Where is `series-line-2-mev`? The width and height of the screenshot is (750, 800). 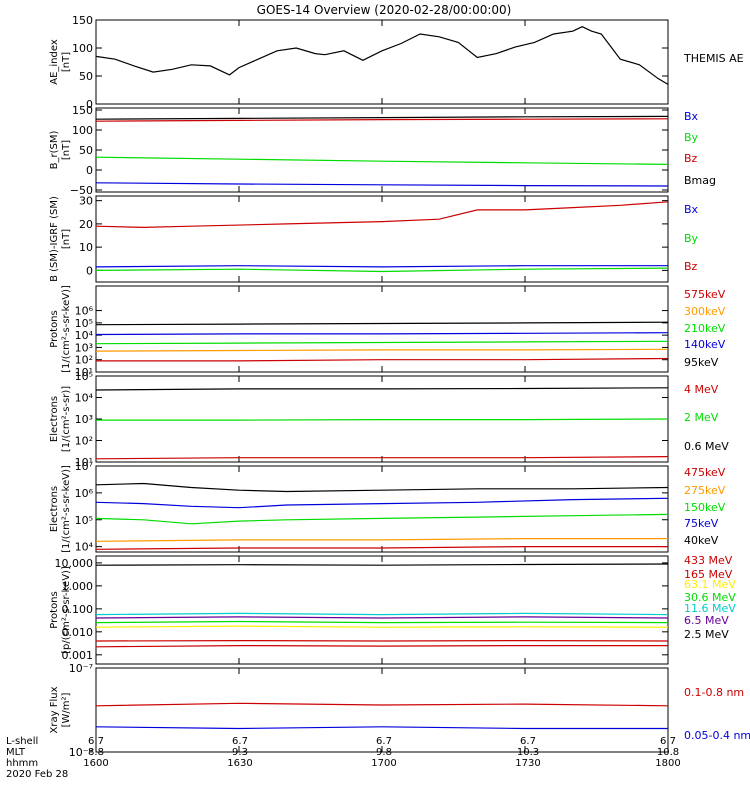
series-line-2-mev is located at coordinates (382, 419).